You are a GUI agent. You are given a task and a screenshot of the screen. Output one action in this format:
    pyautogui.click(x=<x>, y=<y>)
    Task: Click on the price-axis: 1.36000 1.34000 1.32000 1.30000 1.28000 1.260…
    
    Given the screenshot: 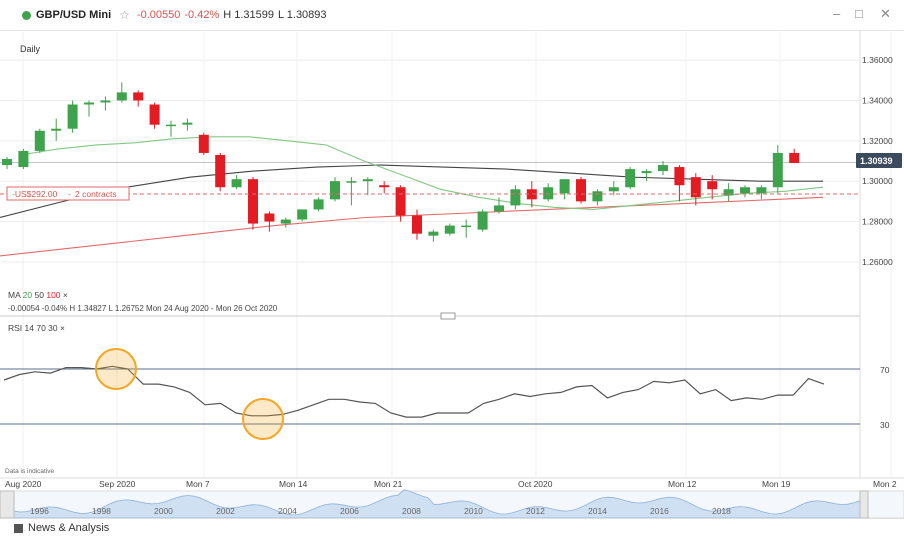 What is the action you would take?
    pyautogui.click(x=877, y=161)
    